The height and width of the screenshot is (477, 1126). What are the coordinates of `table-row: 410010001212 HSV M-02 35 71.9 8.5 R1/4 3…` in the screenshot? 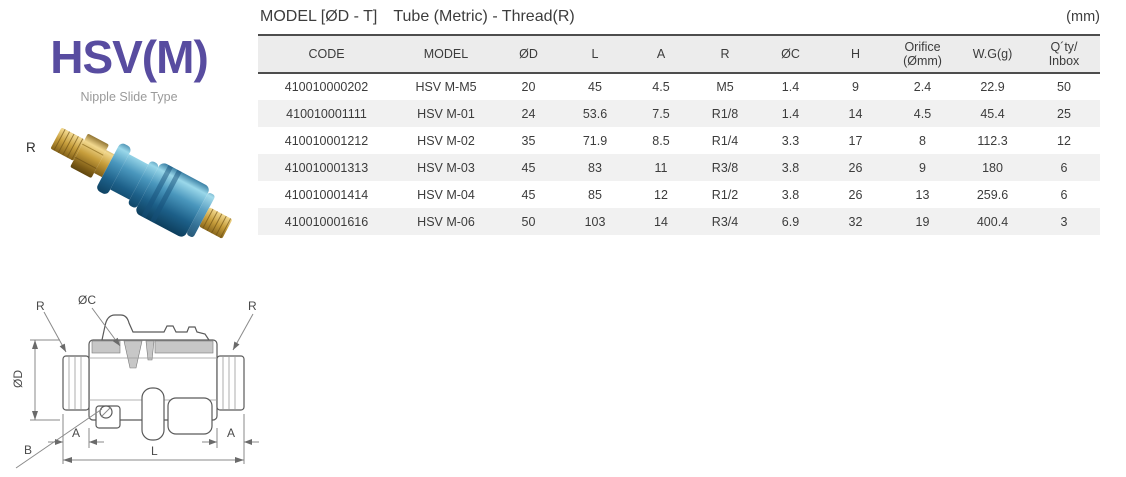 It's located at (679, 140).